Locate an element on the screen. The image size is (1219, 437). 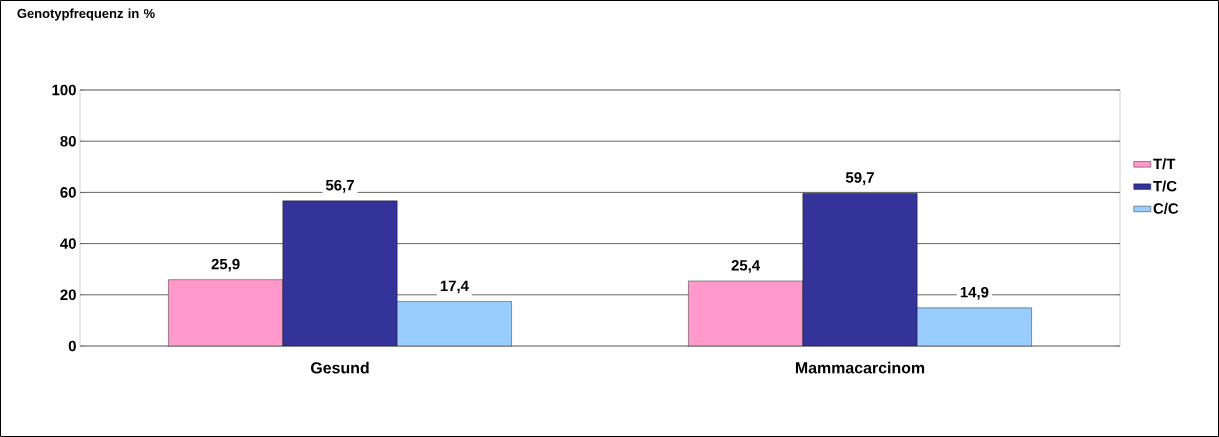
data-label: 14,9 is located at coordinates (974, 293).